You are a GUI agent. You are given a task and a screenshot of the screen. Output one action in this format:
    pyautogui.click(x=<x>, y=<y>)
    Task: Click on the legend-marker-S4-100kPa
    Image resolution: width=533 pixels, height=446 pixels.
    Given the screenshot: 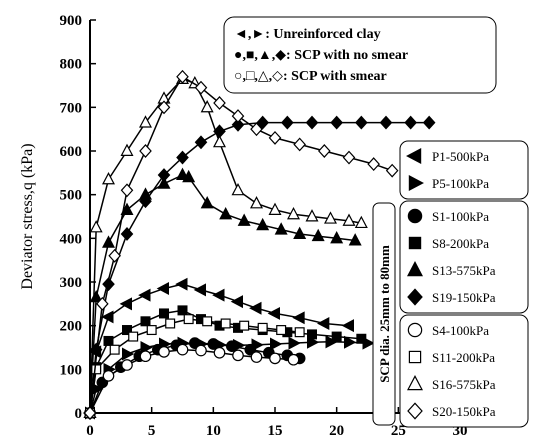 What is the action you would take?
    pyautogui.click(x=415, y=330)
    